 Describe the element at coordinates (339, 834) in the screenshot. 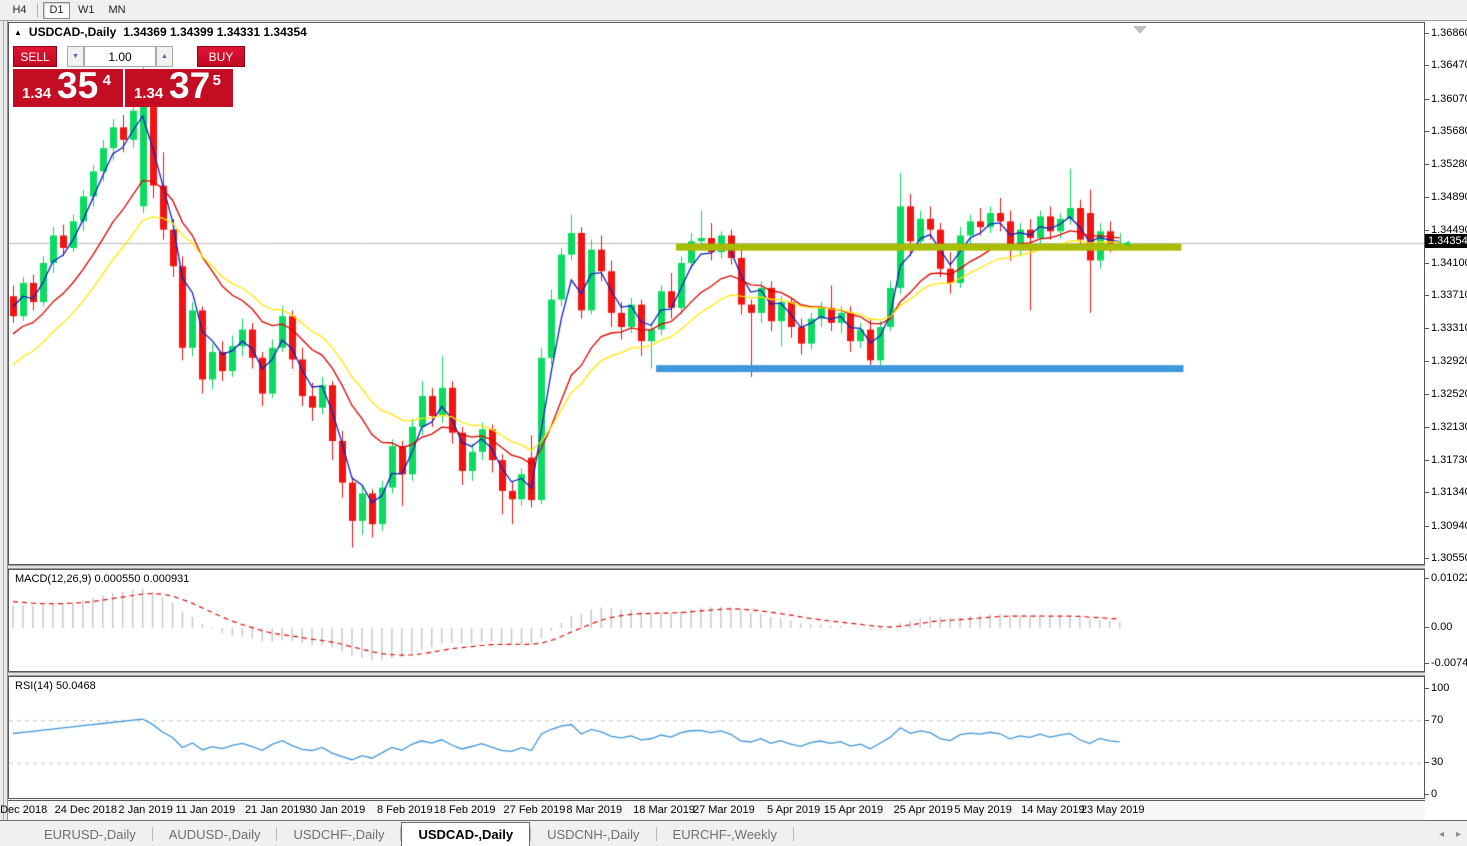

I see `tab-usdchf-daily: USDCHF-,Daily` at that location.